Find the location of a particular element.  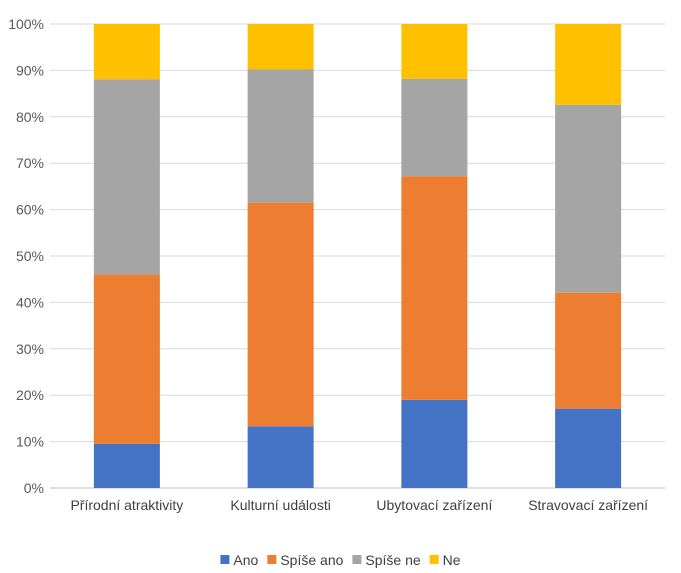

y-tick-label: 10% is located at coordinates (30, 442).